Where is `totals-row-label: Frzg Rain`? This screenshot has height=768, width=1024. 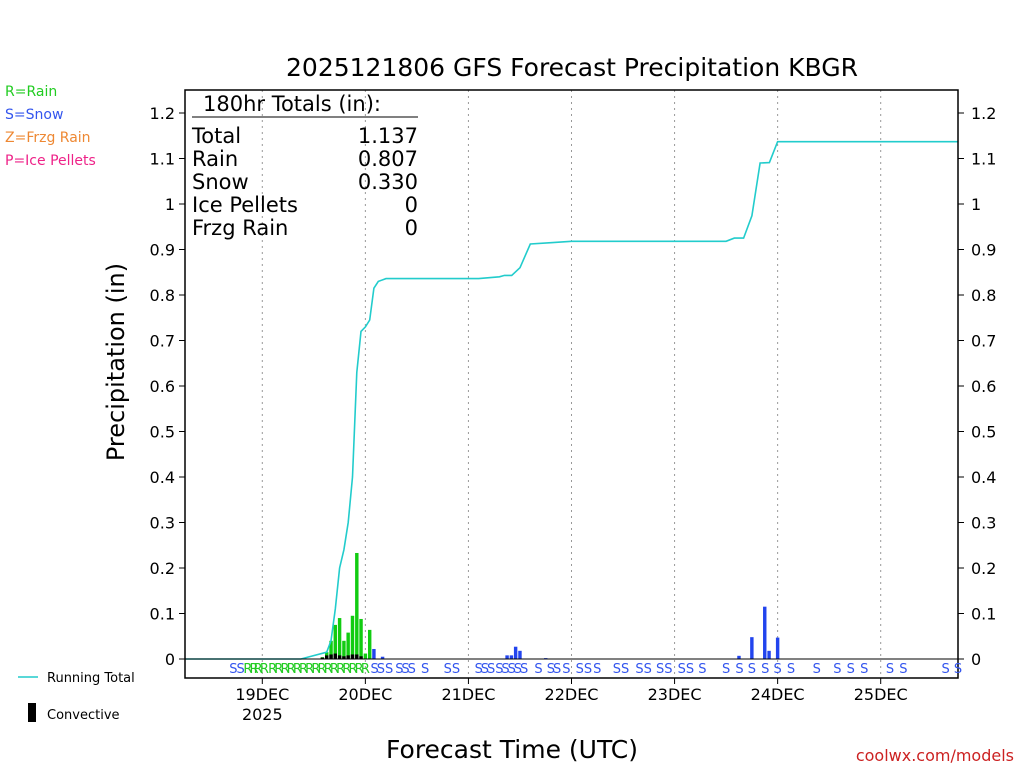
totals-row-label: Frzg Rain is located at coordinates (240, 228).